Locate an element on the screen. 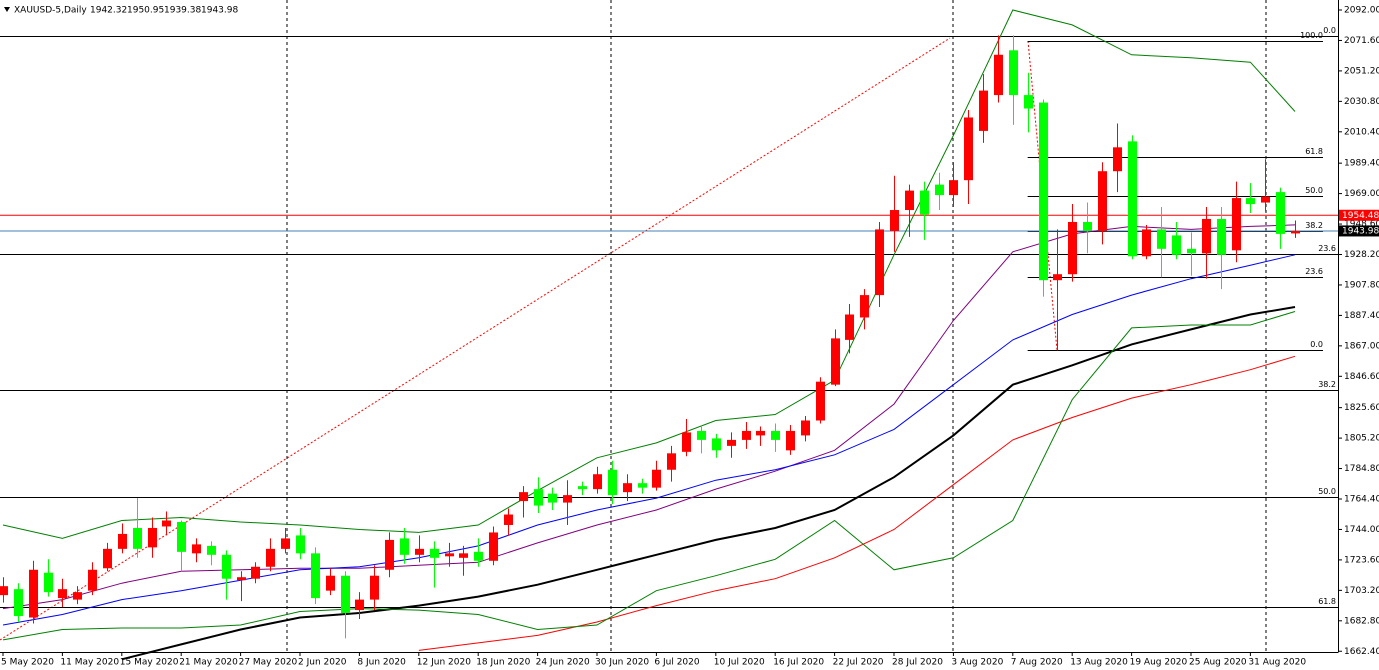  y-tick-label: 1867.00 is located at coordinates (1361, 346).